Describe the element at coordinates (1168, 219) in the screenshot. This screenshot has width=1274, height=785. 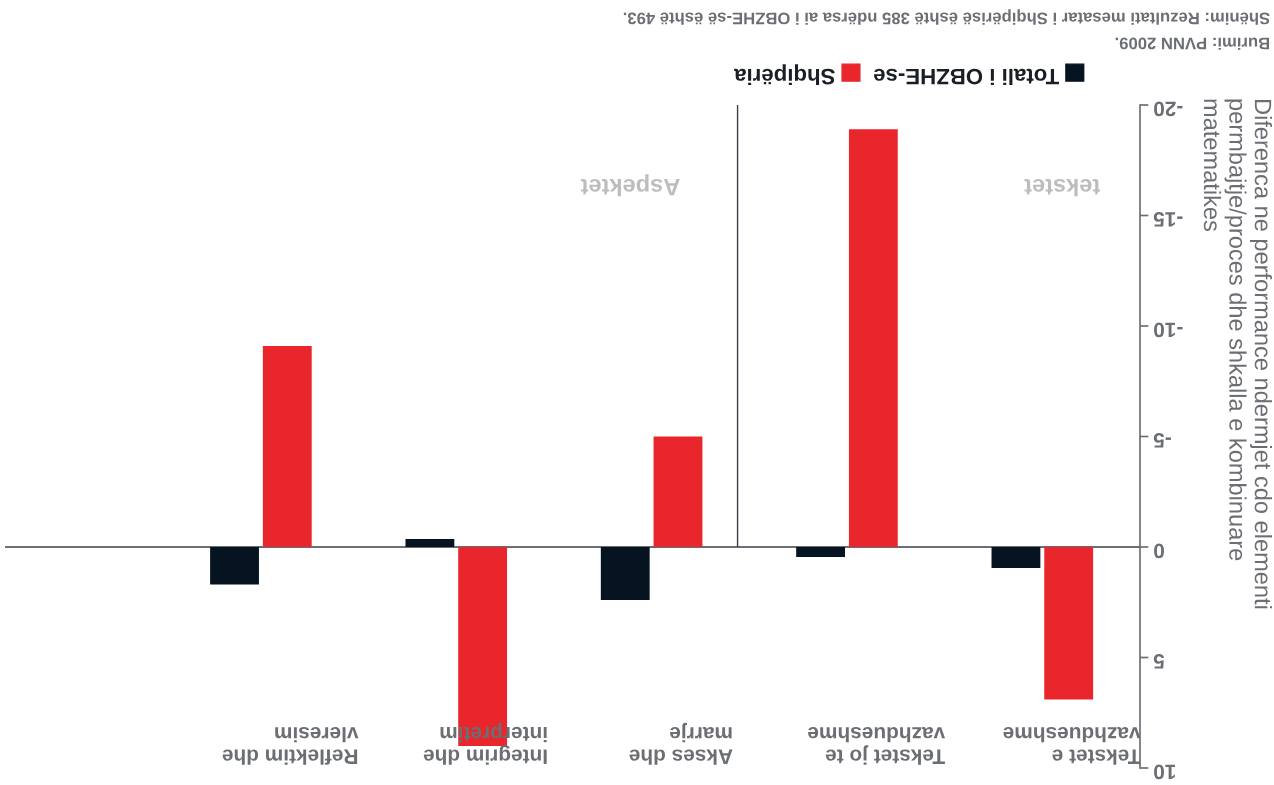
I see `y-tick-label: -15` at that location.